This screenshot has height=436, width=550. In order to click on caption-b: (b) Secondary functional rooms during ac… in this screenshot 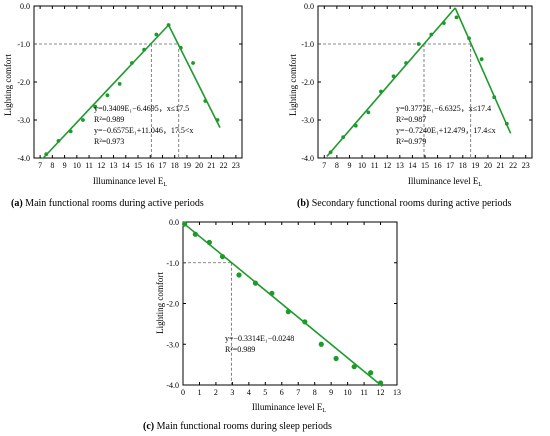, I will do `click(404, 203)`.